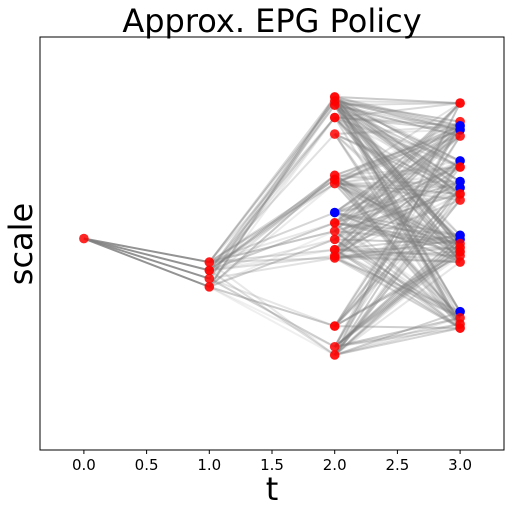 This screenshot has width=512, height=512. Describe the element at coordinates (335, 465) in the screenshot. I see `x-tick-label-4: 2.0` at that location.